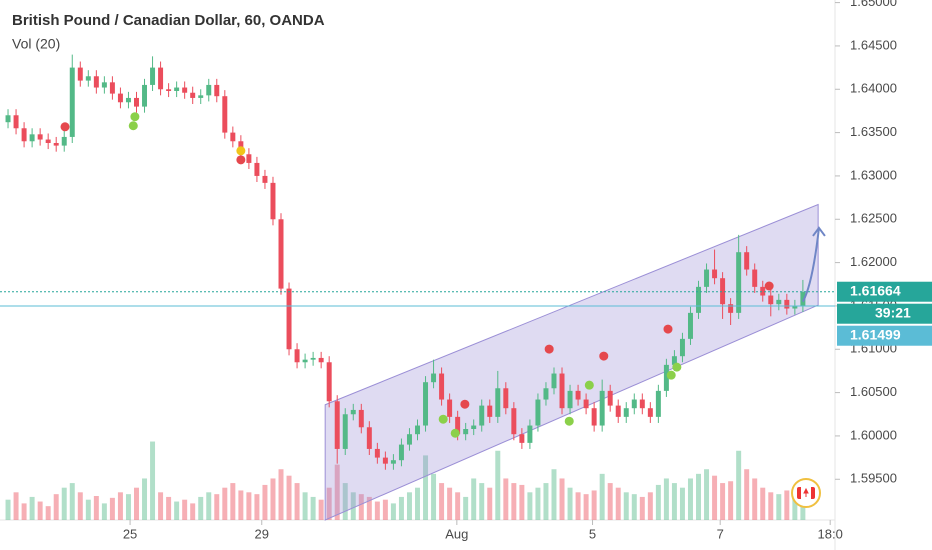  Describe the element at coordinates (873, 174) in the screenshot. I see `y-tick-label: 1.63000` at that location.